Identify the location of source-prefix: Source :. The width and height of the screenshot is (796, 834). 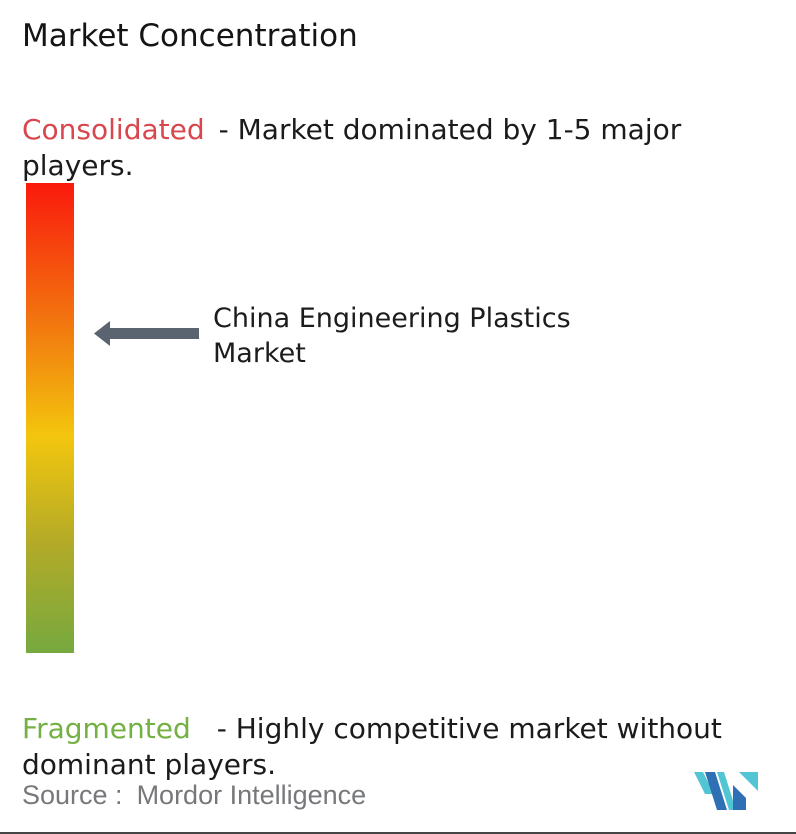
(72, 795).